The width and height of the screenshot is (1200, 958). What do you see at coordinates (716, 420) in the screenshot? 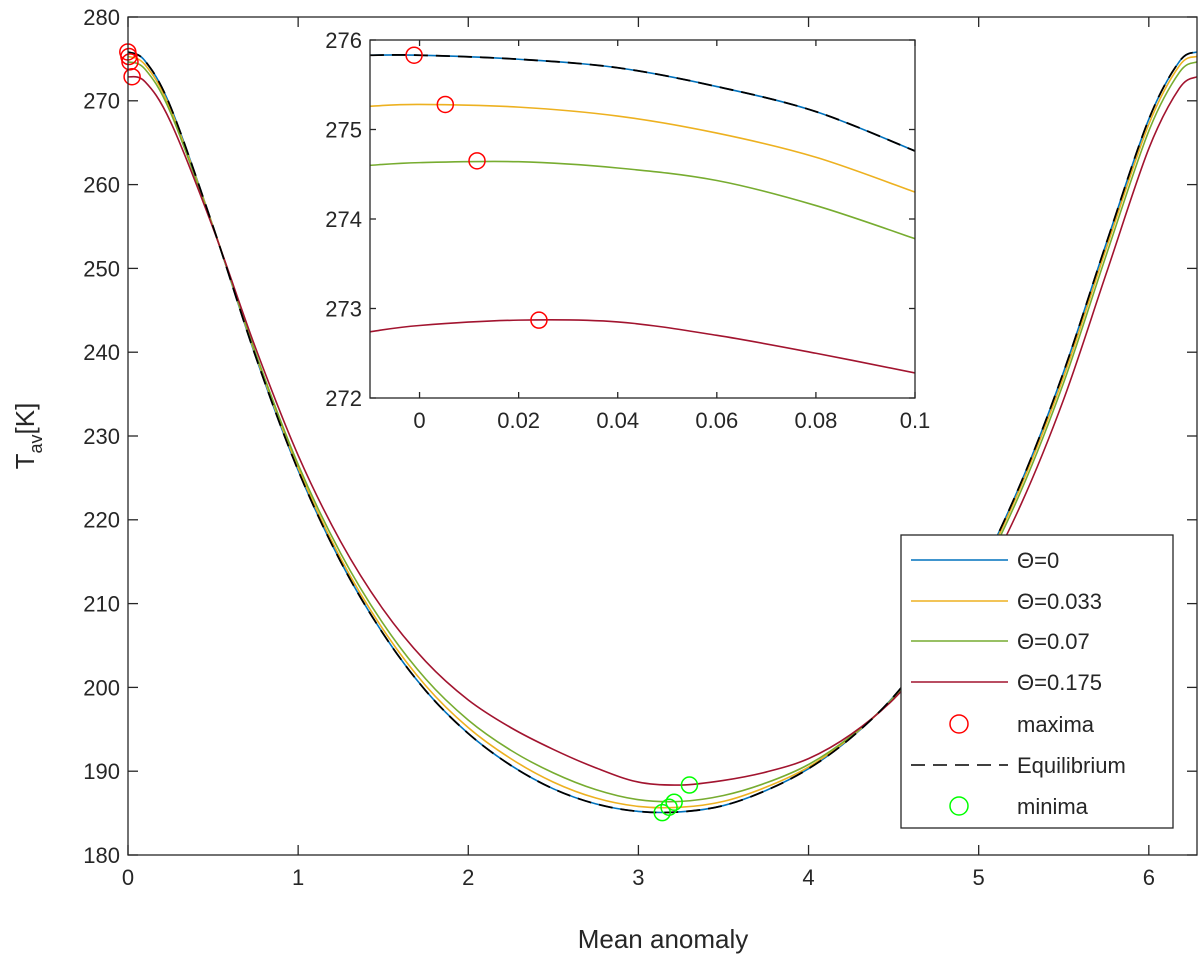
I see `inset-x-tick-label: 0.06` at bounding box center [716, 420].